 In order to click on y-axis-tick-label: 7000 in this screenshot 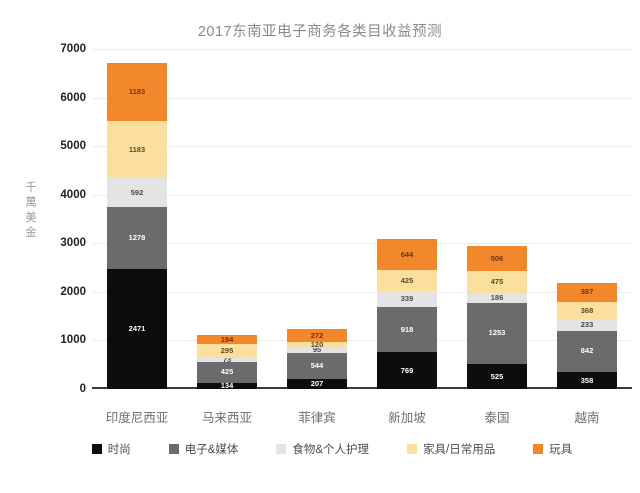, I will do `click(73, 49)`.